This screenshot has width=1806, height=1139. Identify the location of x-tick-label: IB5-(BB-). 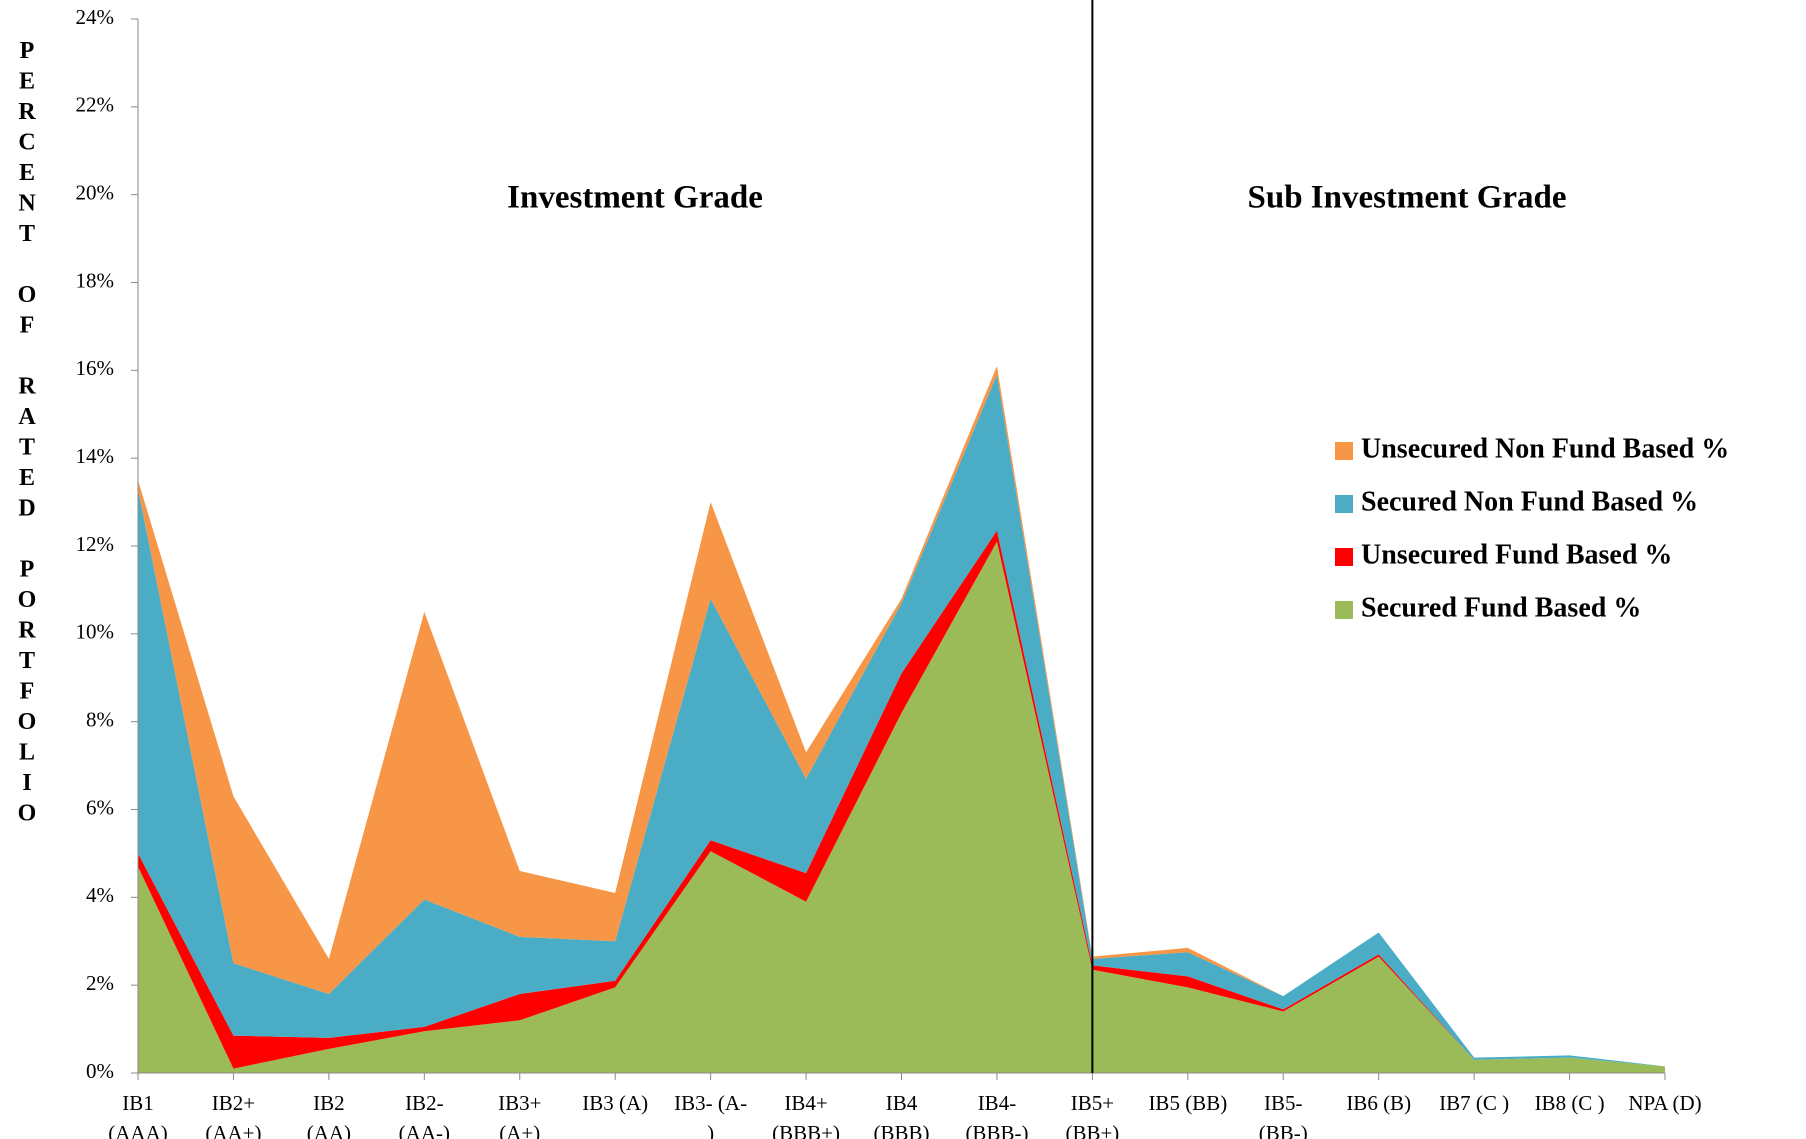
(1283, 1115).